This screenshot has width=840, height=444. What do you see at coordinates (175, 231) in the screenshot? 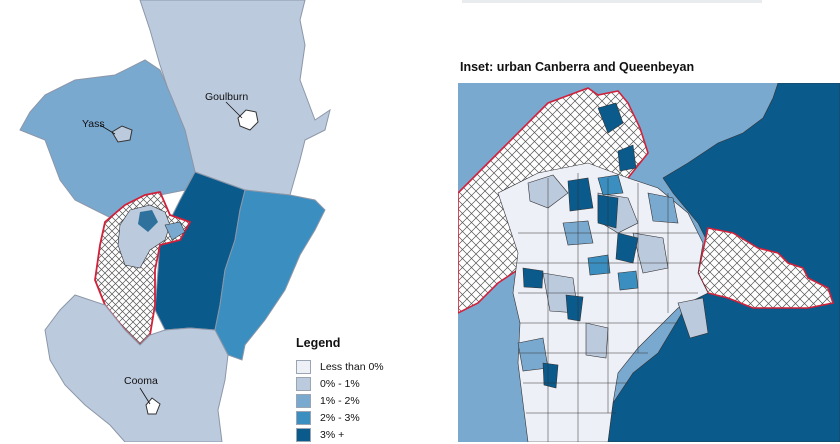
I see `queanbeyan-area` at bounding box center [175, 231].